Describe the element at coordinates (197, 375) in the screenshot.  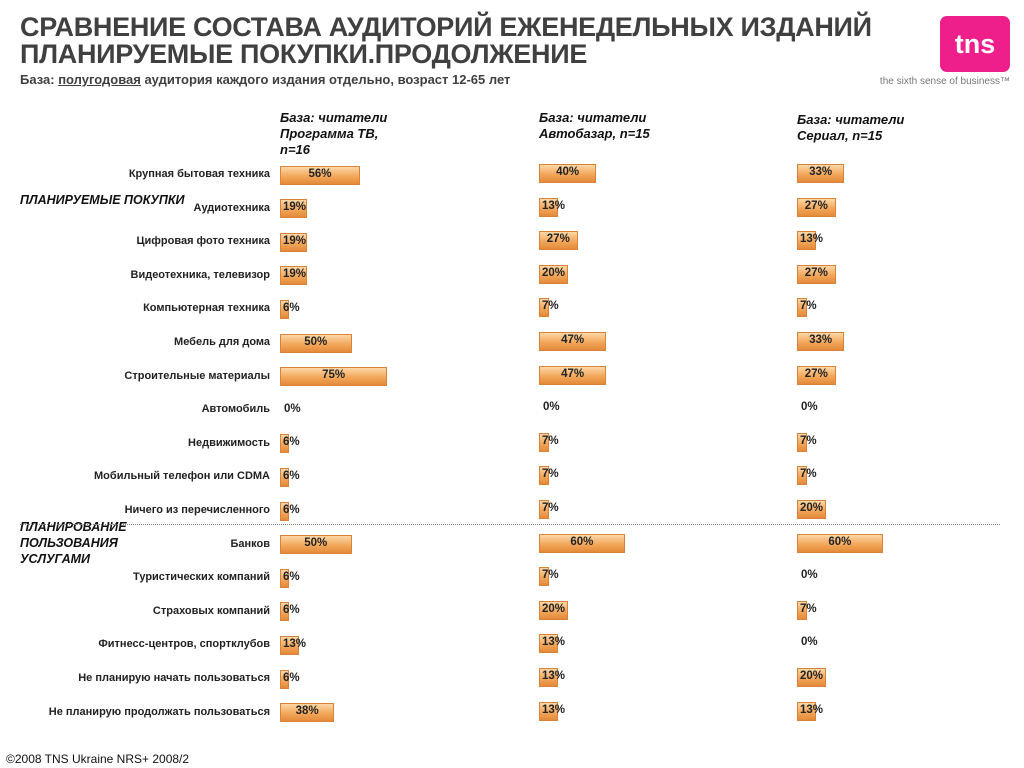
I see `category-label: Строительные материалы` at that location.